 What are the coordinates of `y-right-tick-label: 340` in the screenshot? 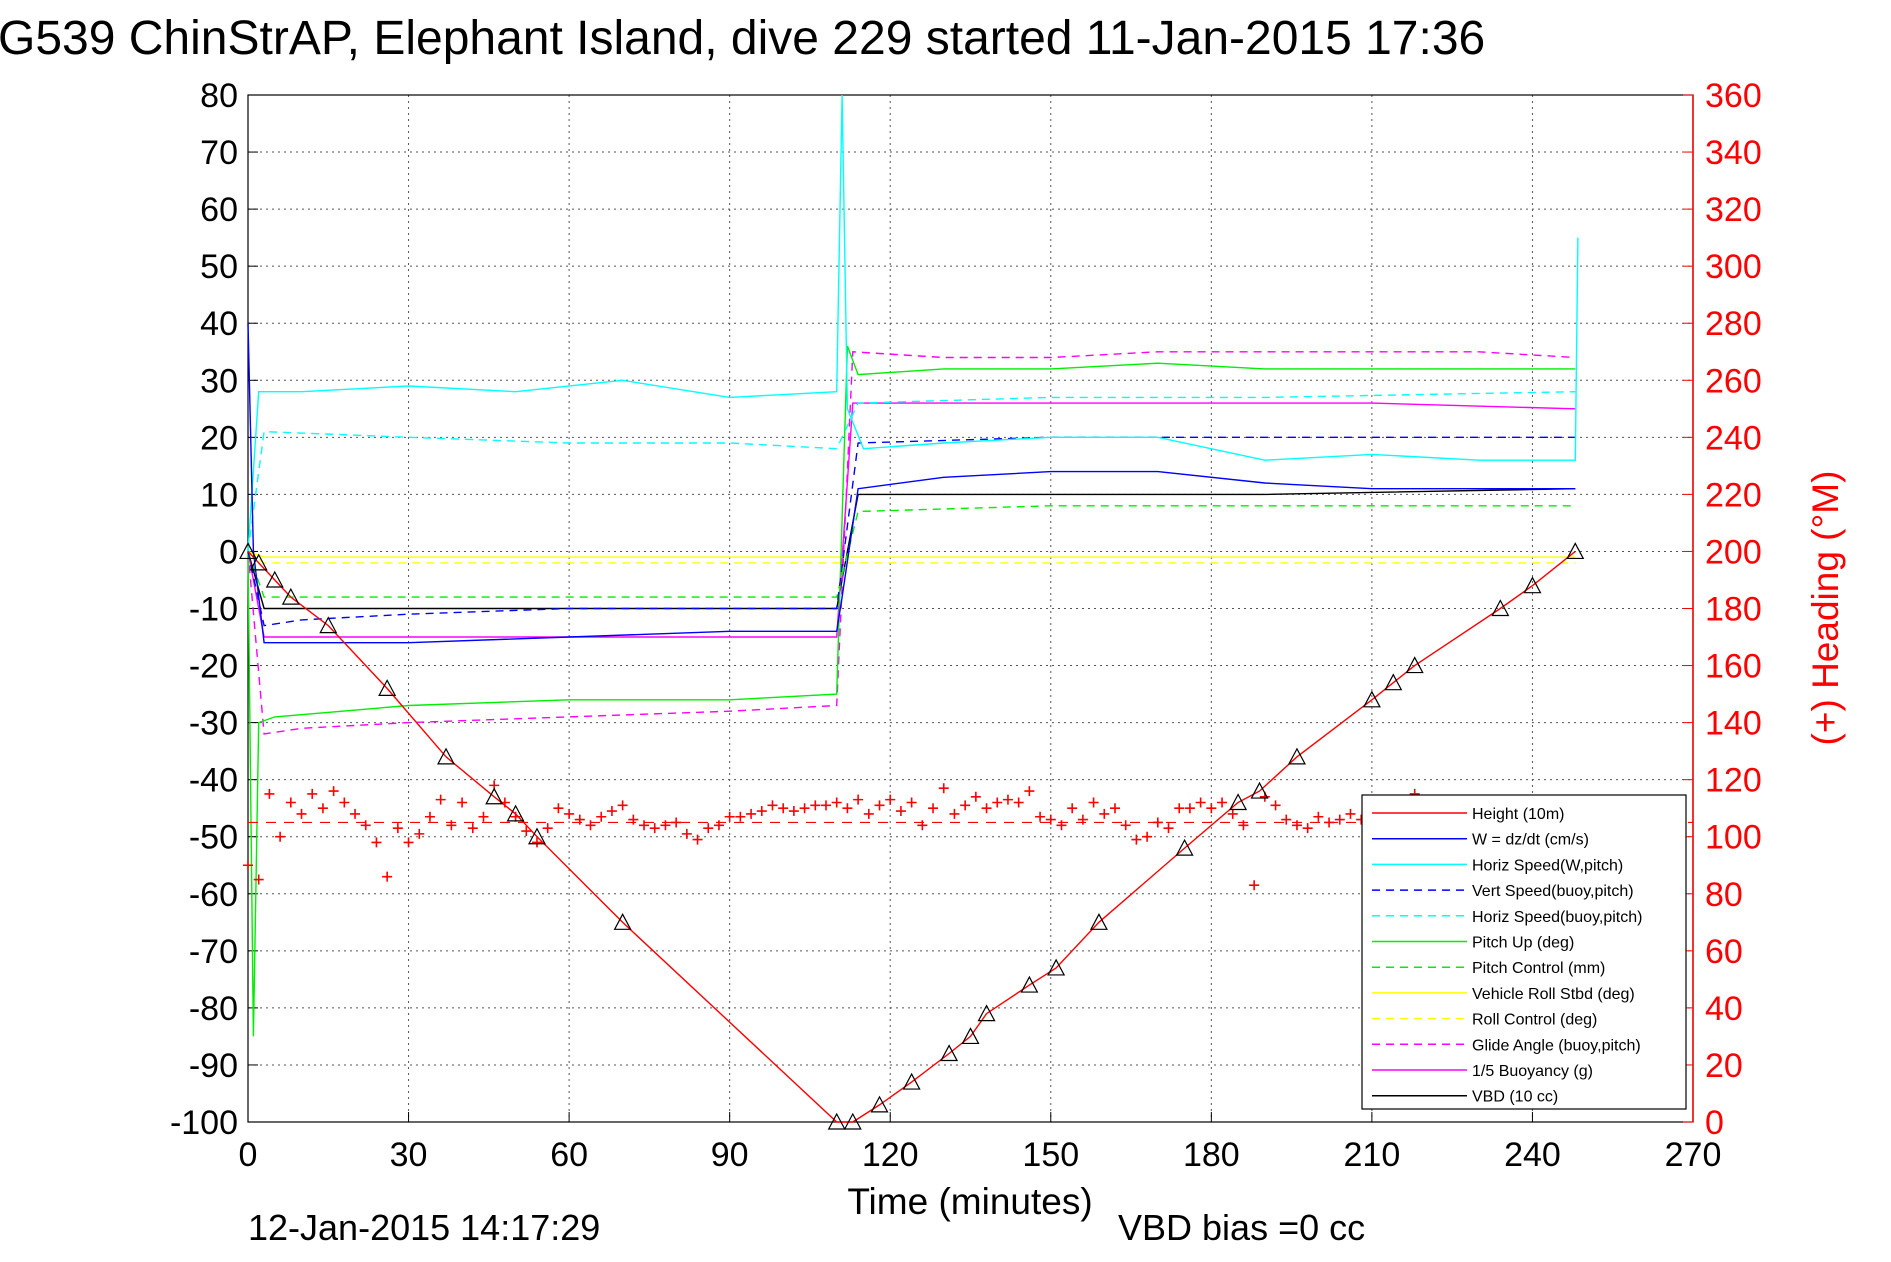 It's located at (1733, 153).